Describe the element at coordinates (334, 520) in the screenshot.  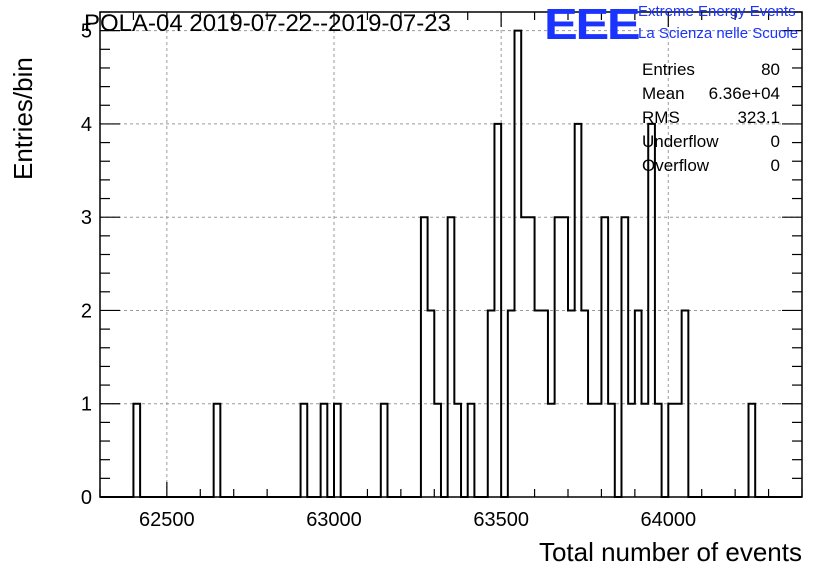
I see `x-tick-label: 63000` at that location.